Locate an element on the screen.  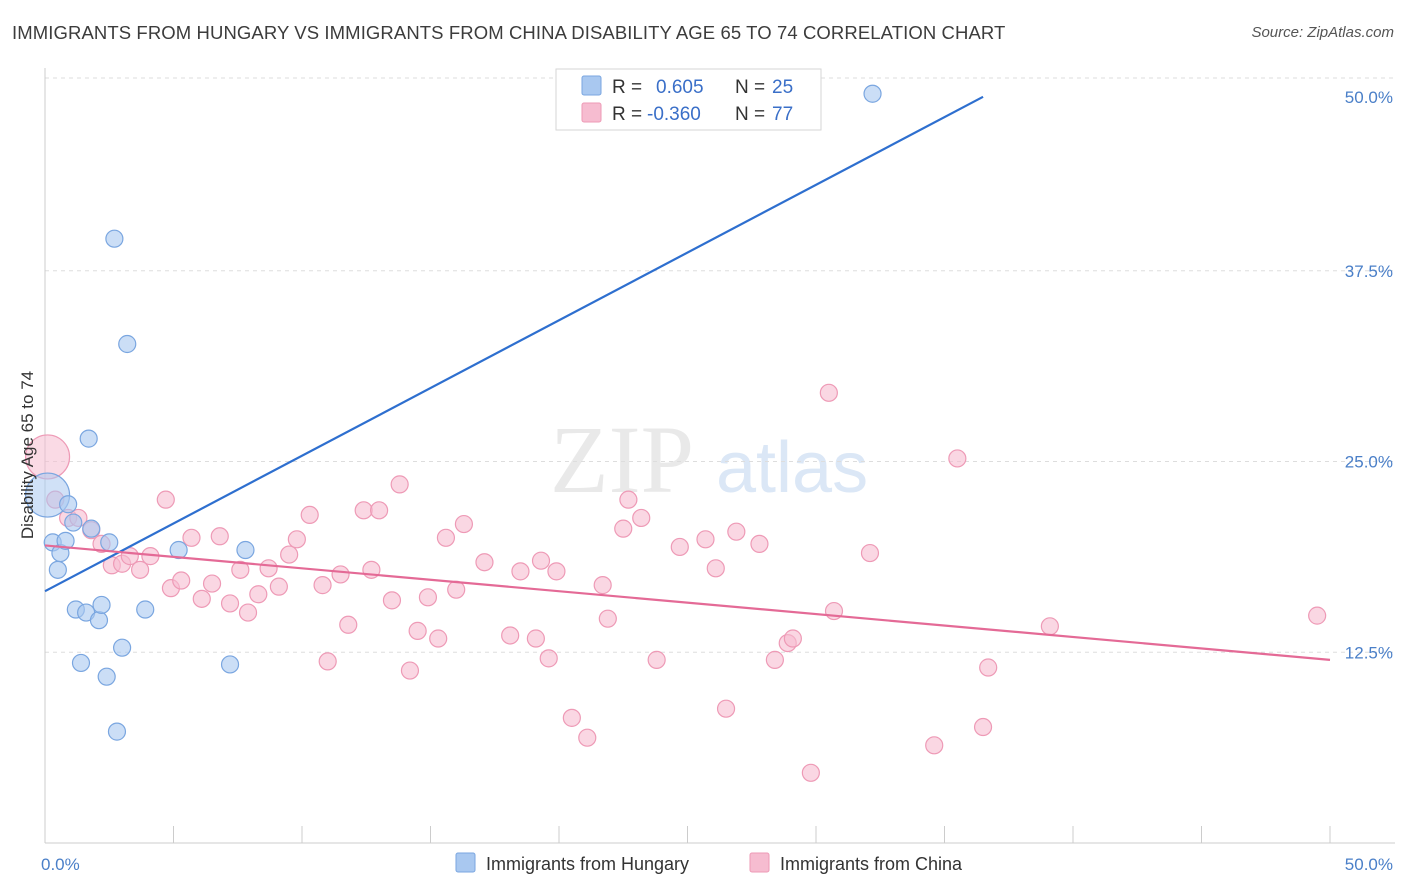
x-tick-labels: 0.0% 50.0% is located at coordinates (717, 864).